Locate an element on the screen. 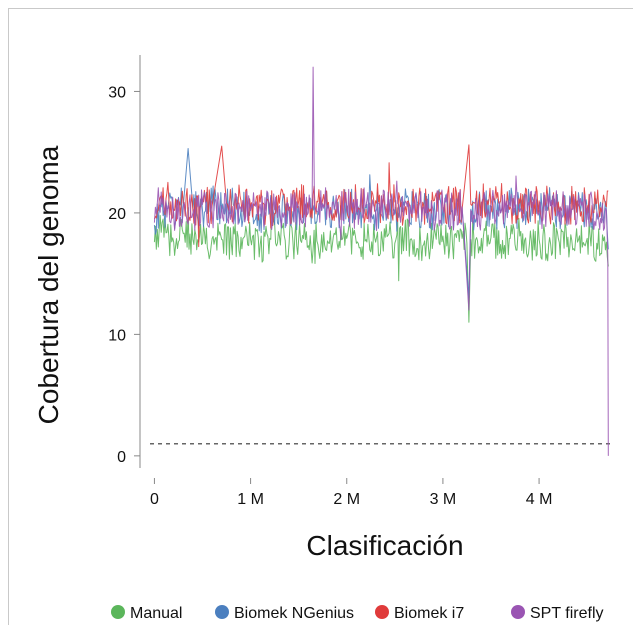 The image size is (636, 630). series-line is located at coordinates (381, 260).